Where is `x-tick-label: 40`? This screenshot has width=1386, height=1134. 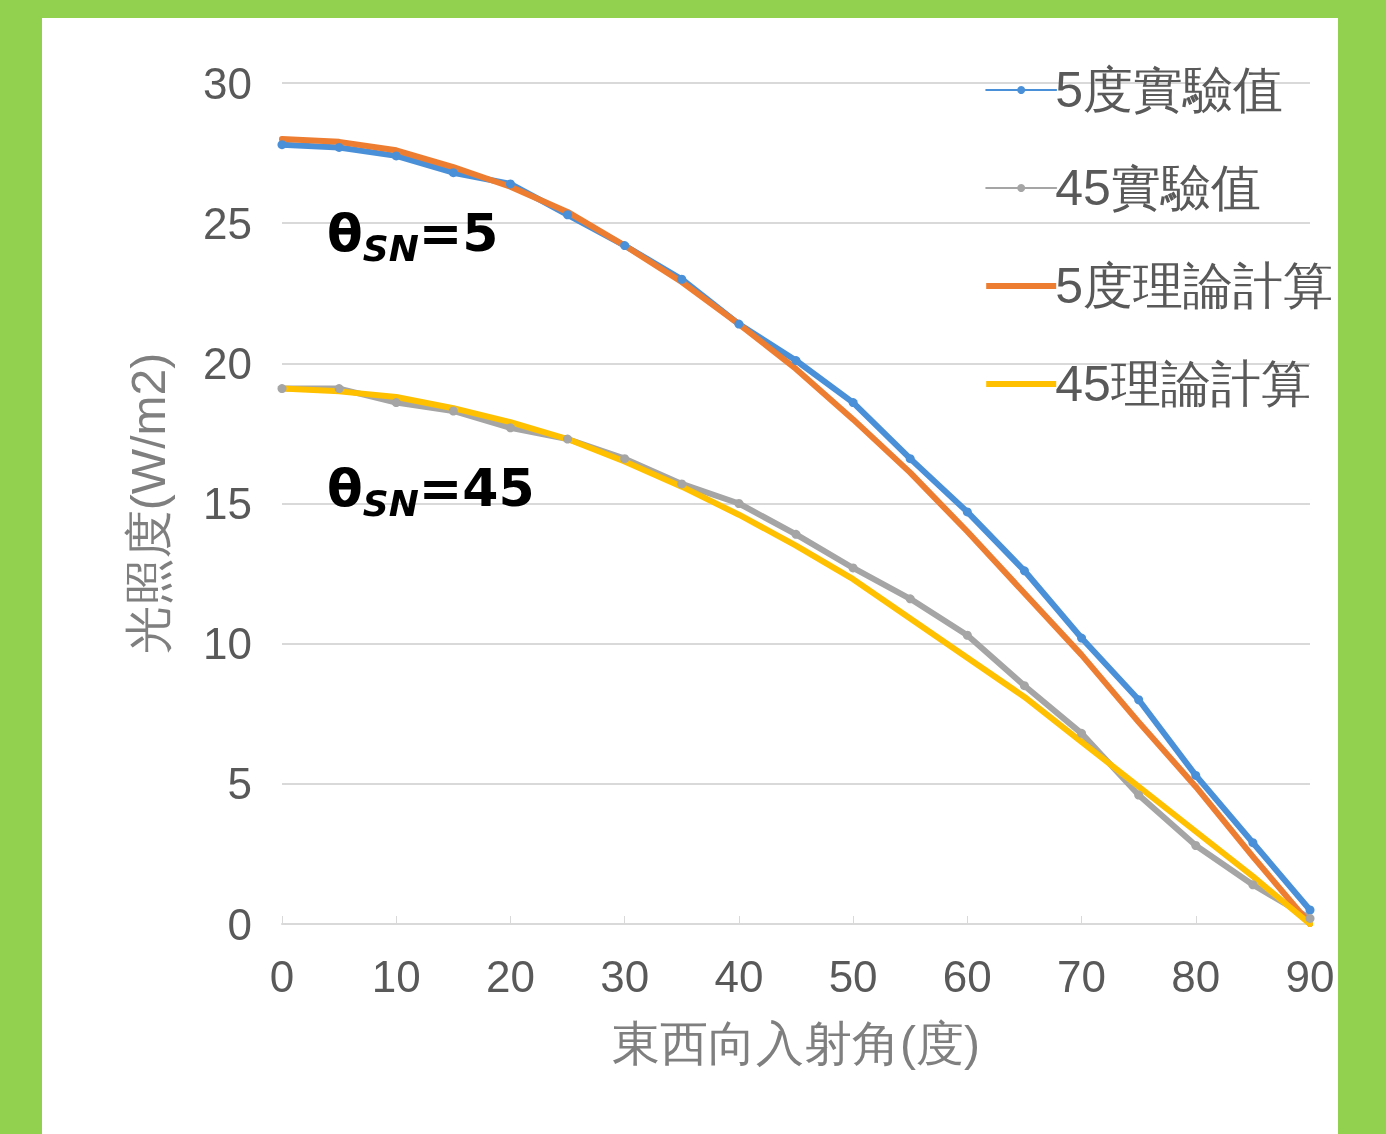 x-tick-label: 40 is located at coordinates (739, 976).